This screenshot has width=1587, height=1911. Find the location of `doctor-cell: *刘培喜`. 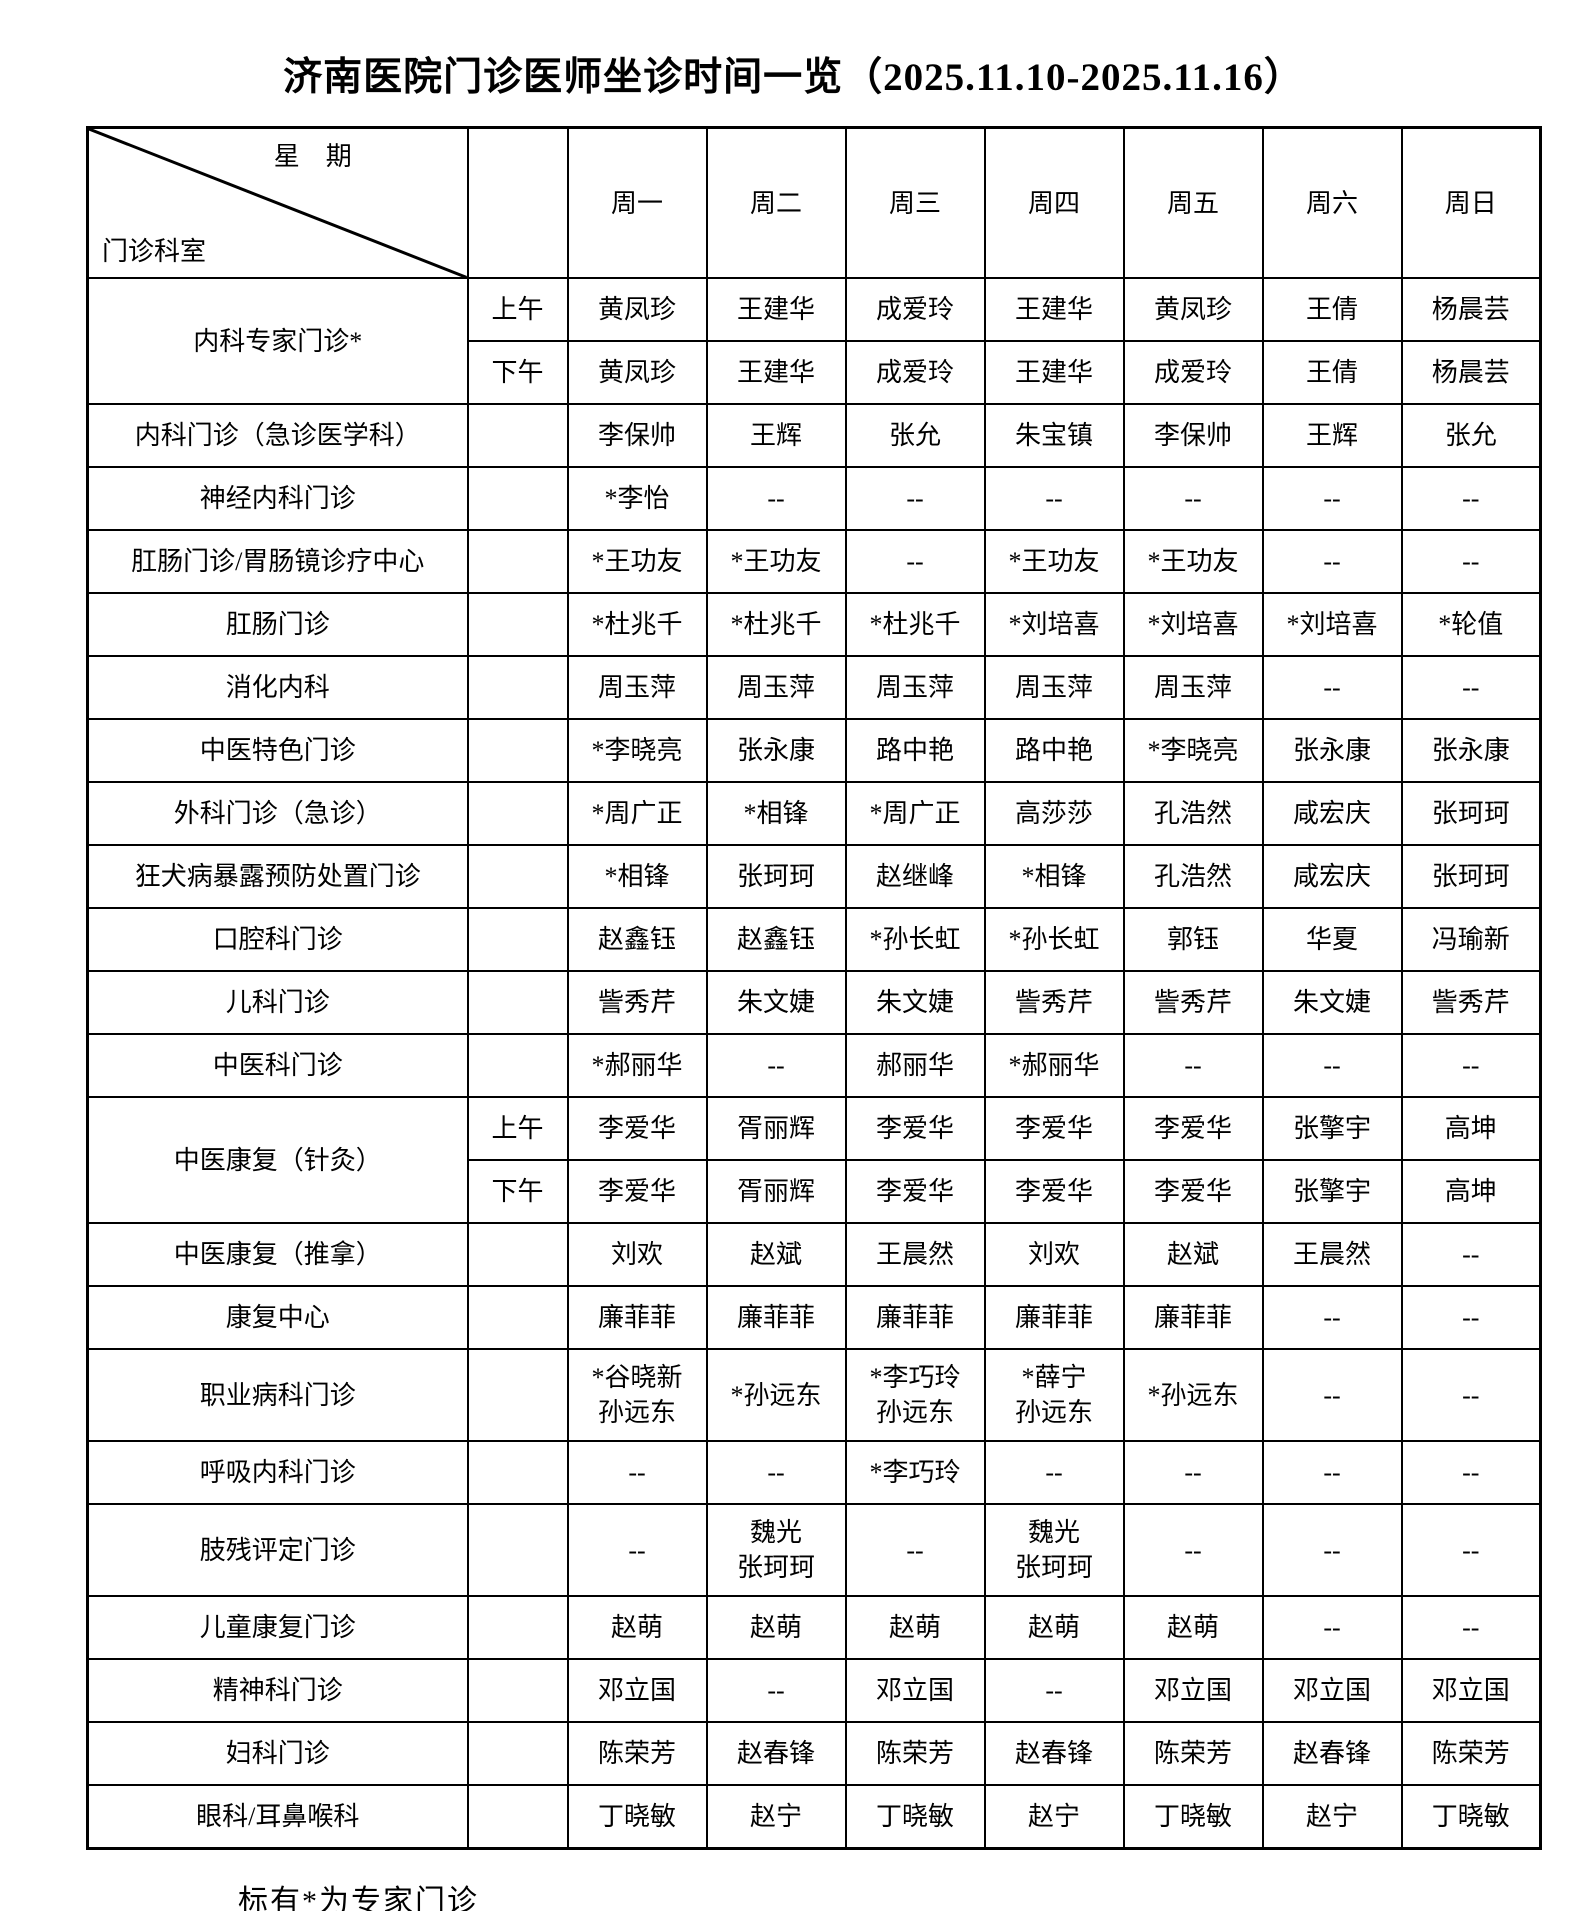

doctor-cell: *刘培喜 is located at coordinates (1054, 625).